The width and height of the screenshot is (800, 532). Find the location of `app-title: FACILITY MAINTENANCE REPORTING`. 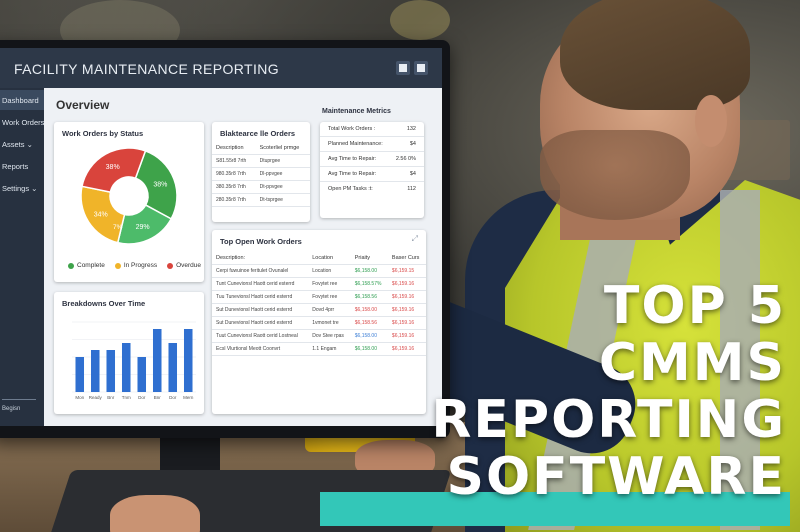

app-title: FACILITY MAINTENANCE REPORTING is located at coordinates (147, 69).